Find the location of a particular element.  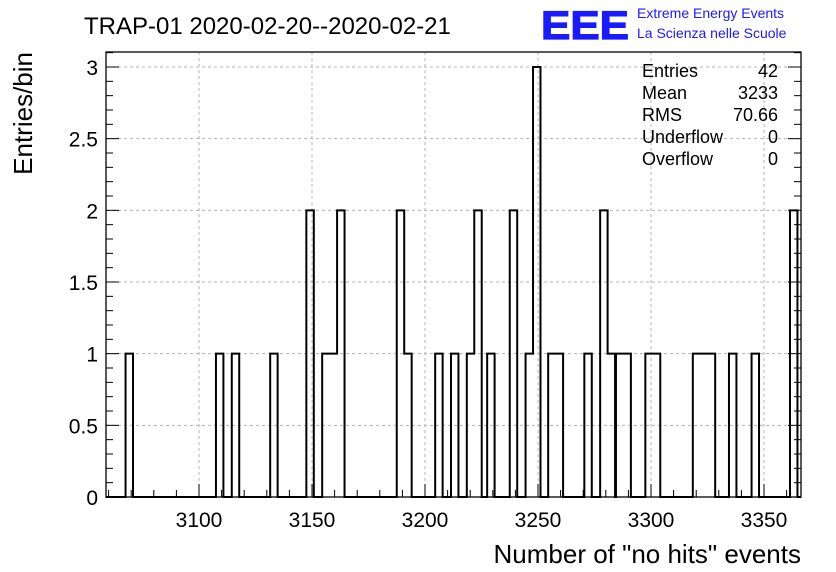

logo-line2: La Scienza nelle Scuole is located at coordinates (712, 33).